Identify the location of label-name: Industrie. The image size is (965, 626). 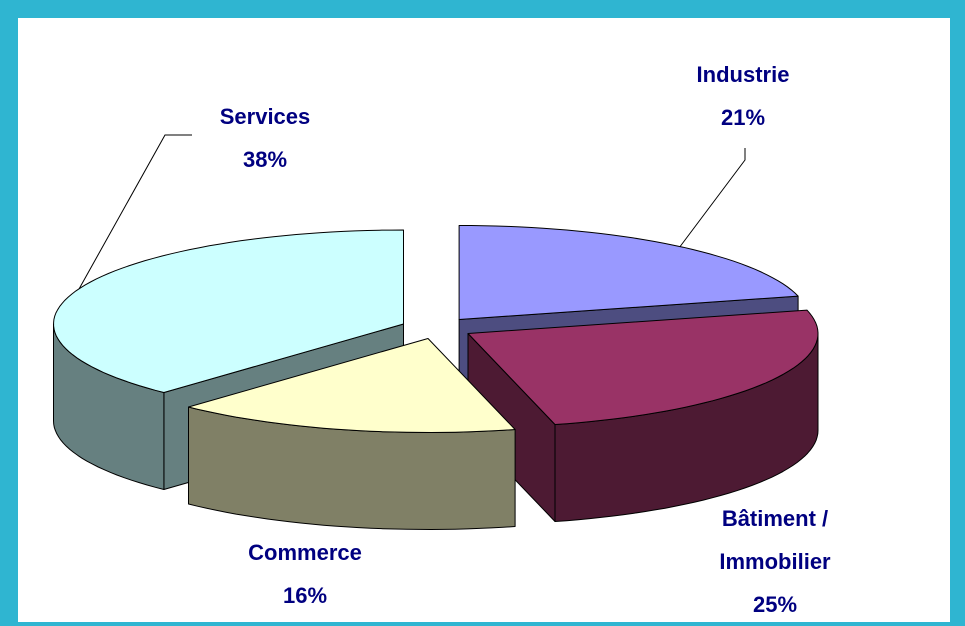
(743, 74).